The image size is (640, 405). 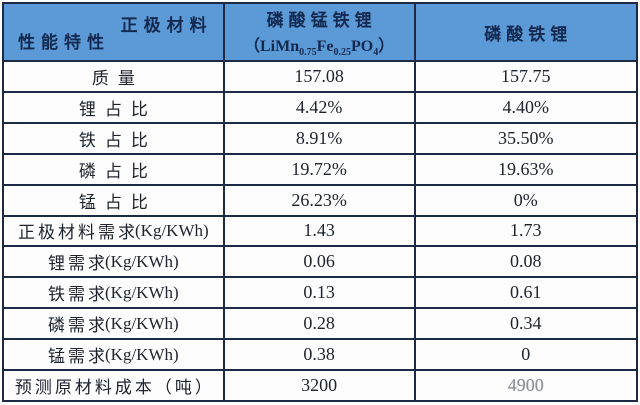 What do you see at coordinates (524, 262) in the screenshot?
I see `value-cell-lfp: 0.08` at bounding box center [524, 262].